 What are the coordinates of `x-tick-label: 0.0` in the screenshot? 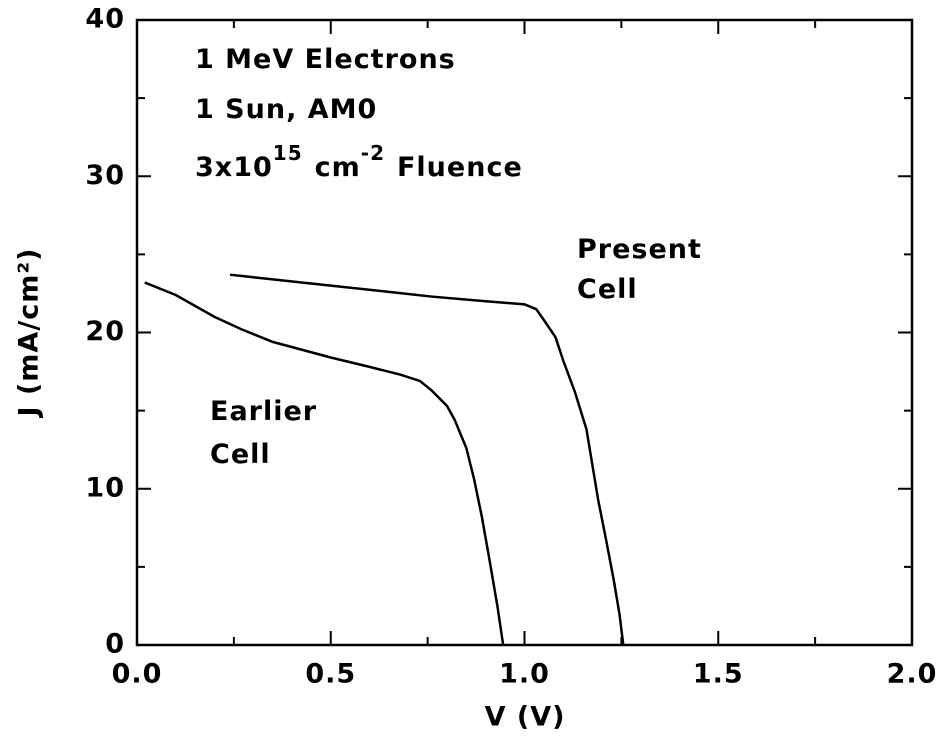 It's located at (137, 674).